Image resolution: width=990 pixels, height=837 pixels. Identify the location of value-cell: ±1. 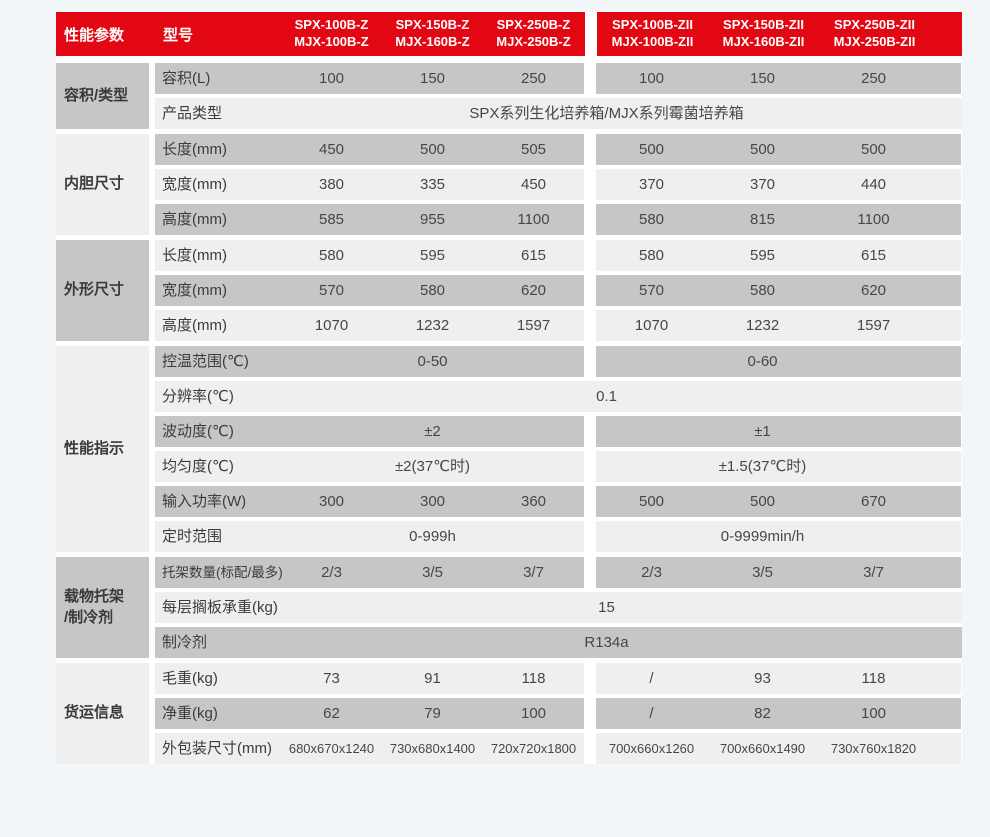
(762, 431).